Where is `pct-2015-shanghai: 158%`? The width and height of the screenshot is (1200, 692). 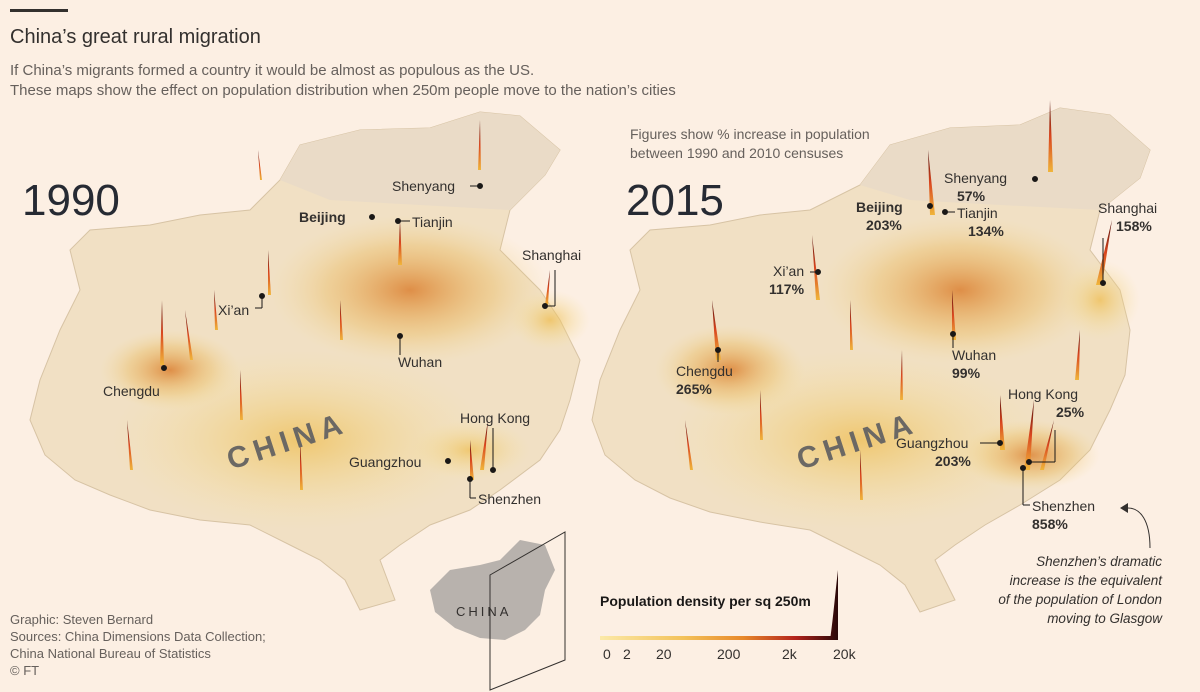 pct-2015-shanghai: 158% is located at coordinates (1134, 226).